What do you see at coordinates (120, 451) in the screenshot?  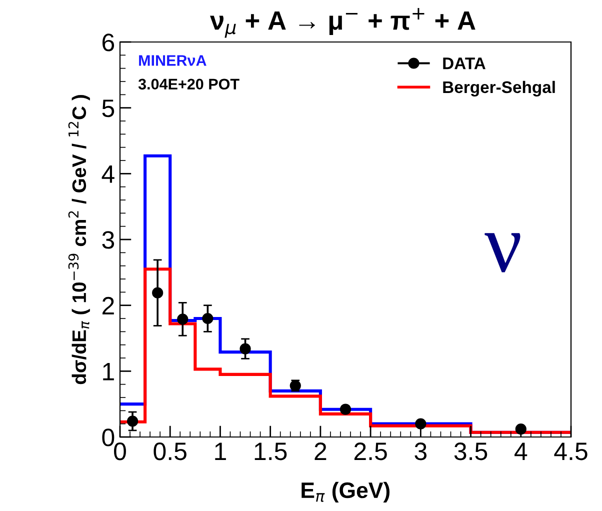 I see `x-tick-label: 0` at bounding box center [120, 451].